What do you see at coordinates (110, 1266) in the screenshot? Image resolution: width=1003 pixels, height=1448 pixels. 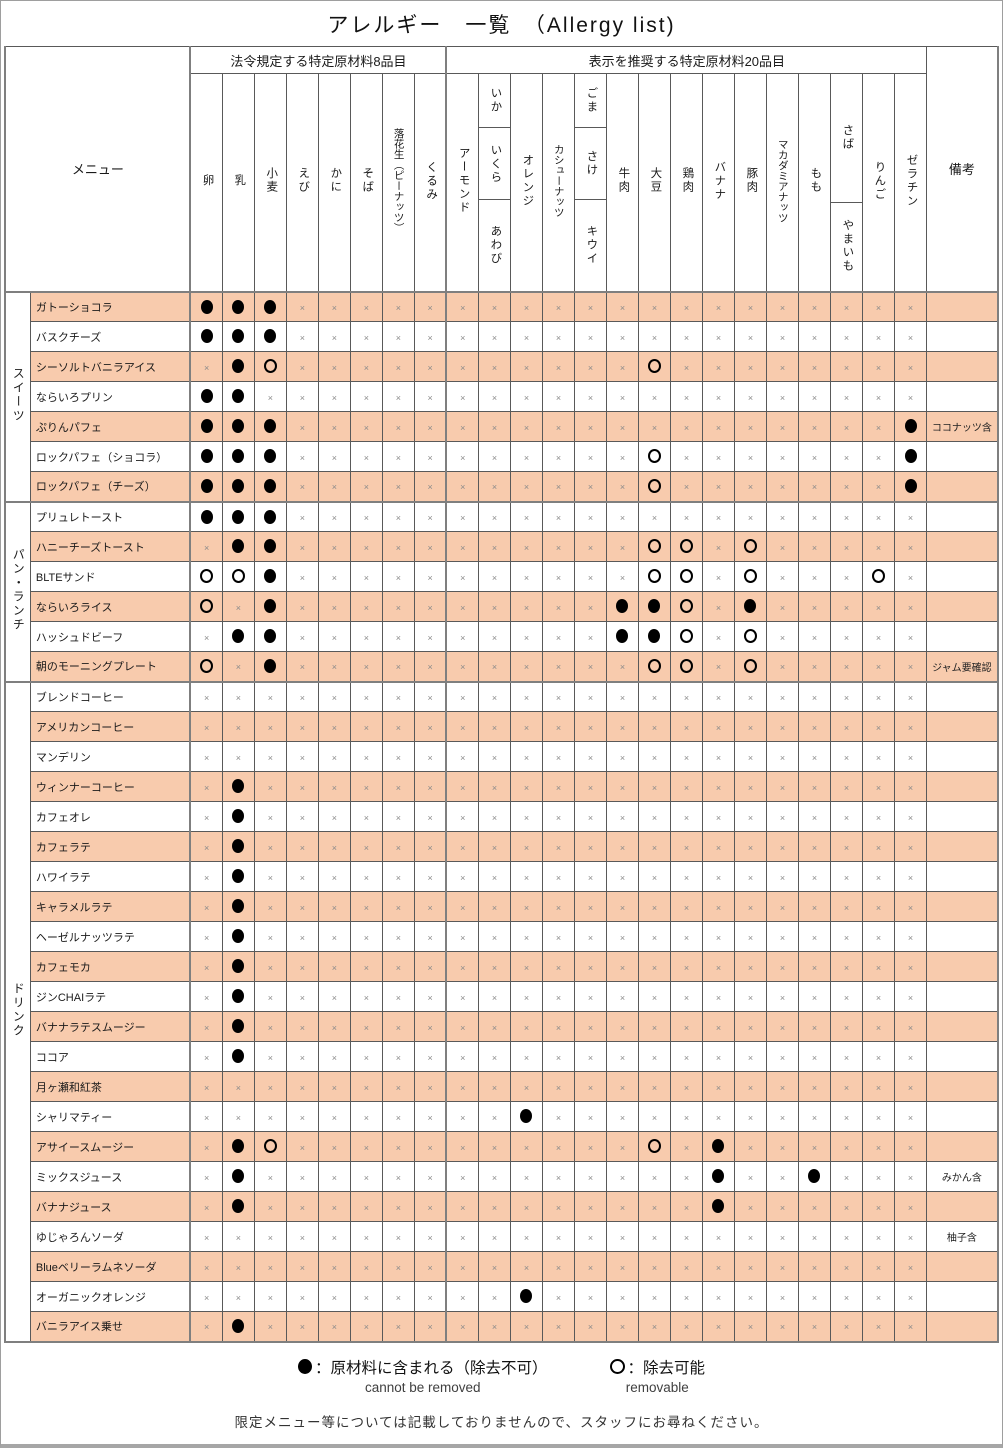 I see `menu-cell: Blueベリーラムネソーダ` at bounding box center [110, 1266].